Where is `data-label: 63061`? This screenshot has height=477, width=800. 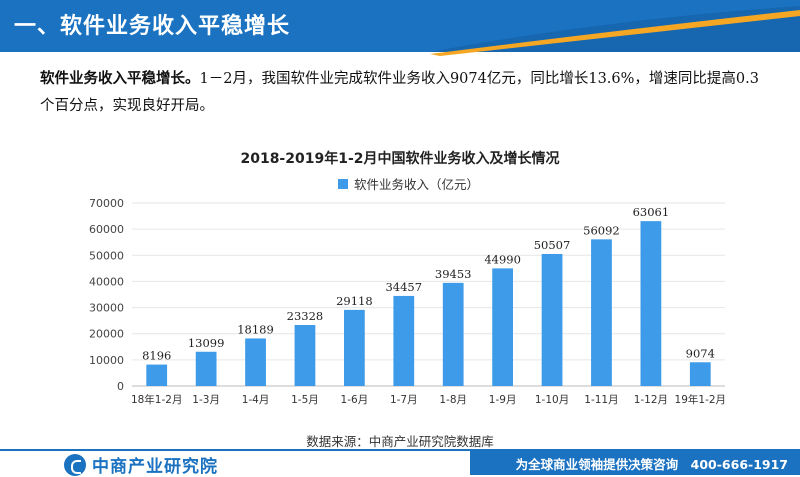 data-label: 63061 is located at coordinates (651, 212).